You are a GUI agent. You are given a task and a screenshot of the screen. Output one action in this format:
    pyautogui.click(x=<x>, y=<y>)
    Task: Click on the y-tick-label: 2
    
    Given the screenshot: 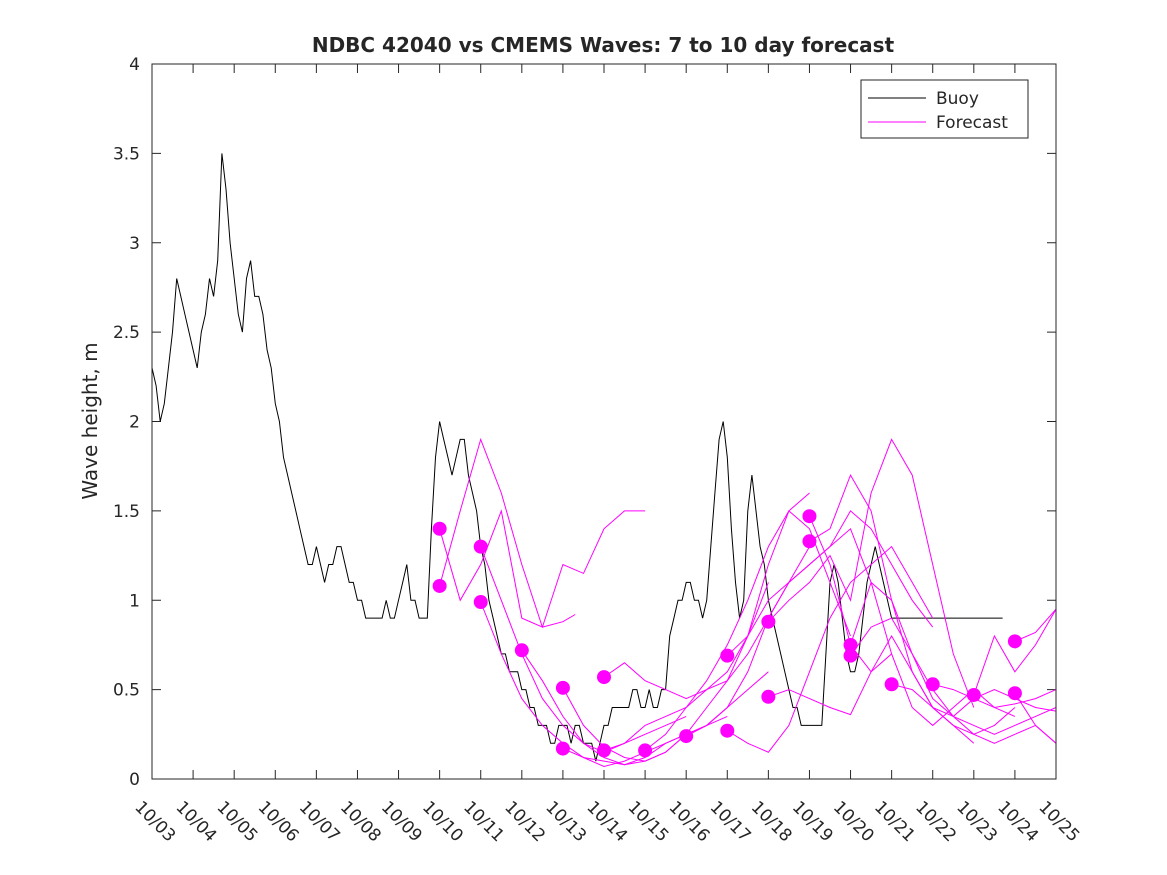 What is the action you would take?
    pyautogui.click(x=134, y=423)
    